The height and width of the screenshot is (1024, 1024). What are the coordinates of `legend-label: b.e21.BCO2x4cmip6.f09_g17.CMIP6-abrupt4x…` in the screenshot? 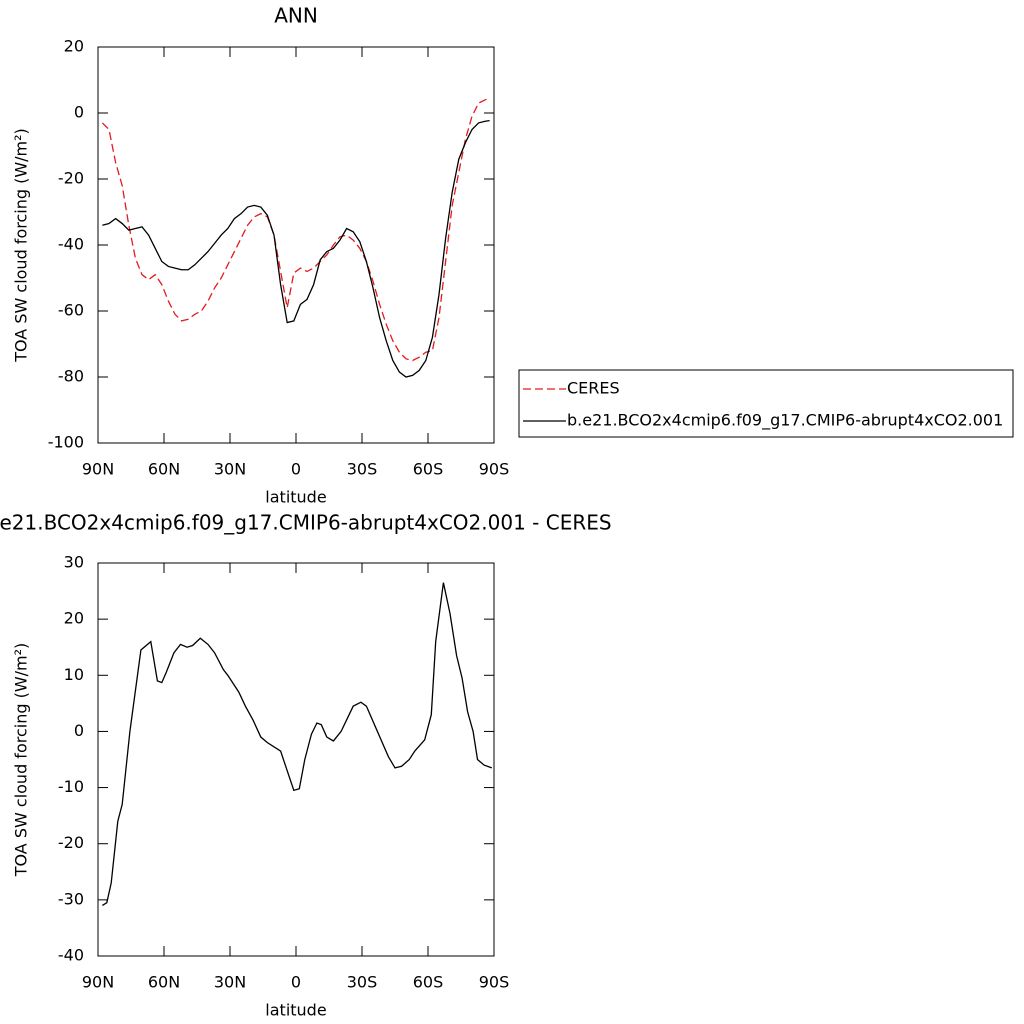 It's located at (785, 421).